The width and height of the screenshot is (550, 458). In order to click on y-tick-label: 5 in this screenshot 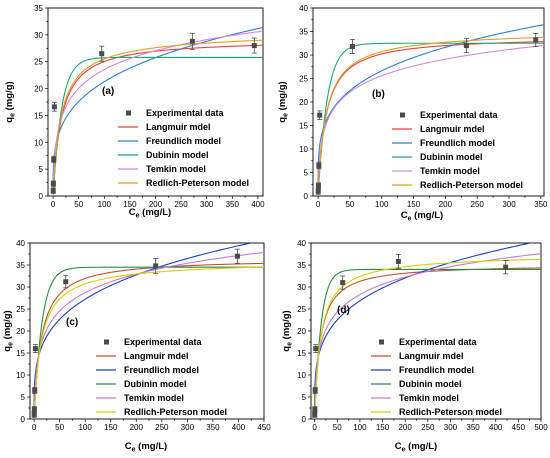, I will do `click(304, 397)`.